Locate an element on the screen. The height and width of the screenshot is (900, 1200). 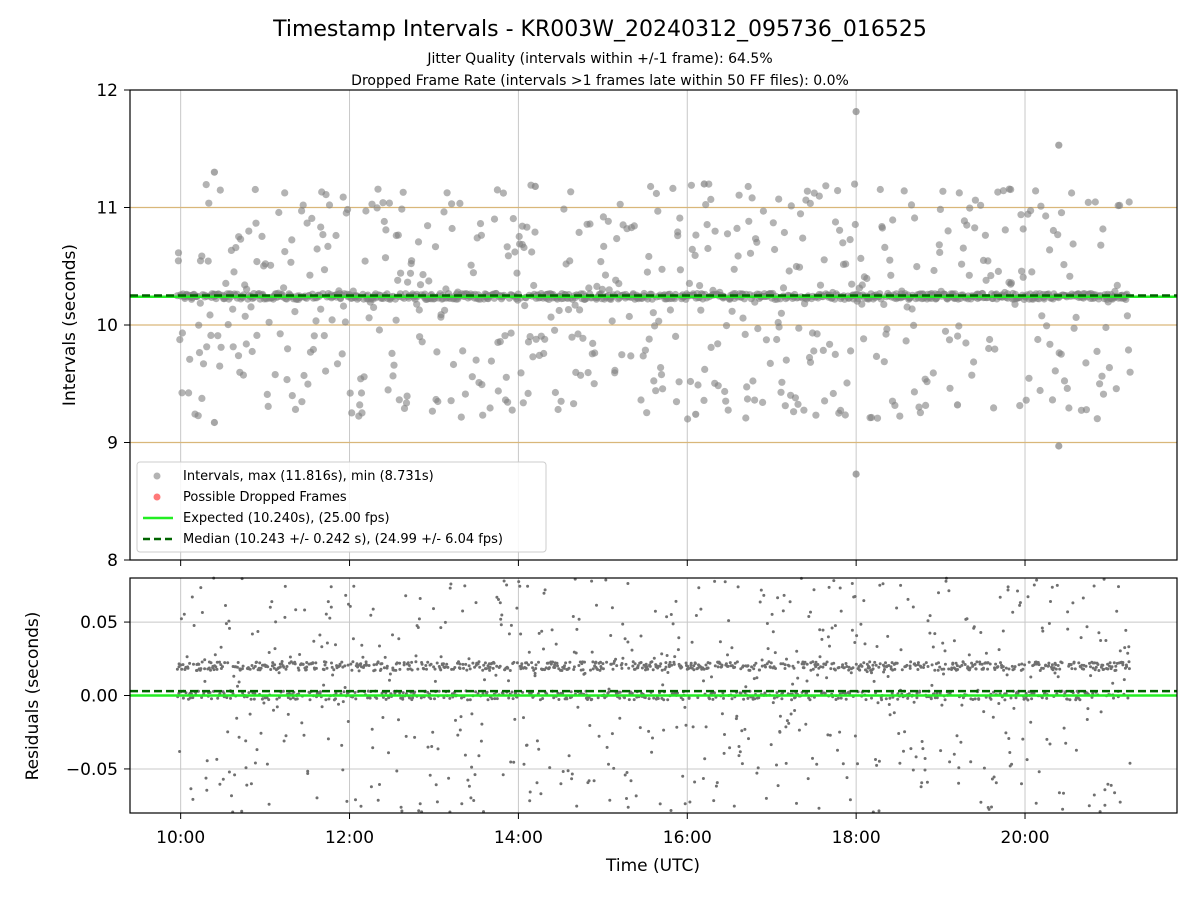
legend-marker-dropped is located at coordinates (157, 497).